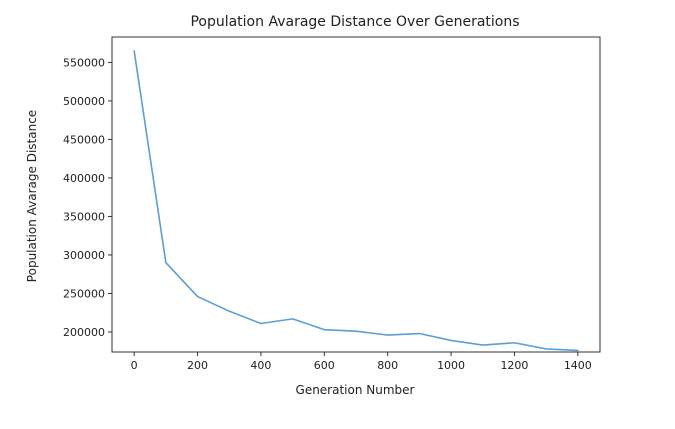  Describe the element at coordinates (355, 390) in the screenshot. I see `x-axis-label: Generation Number` at that location.